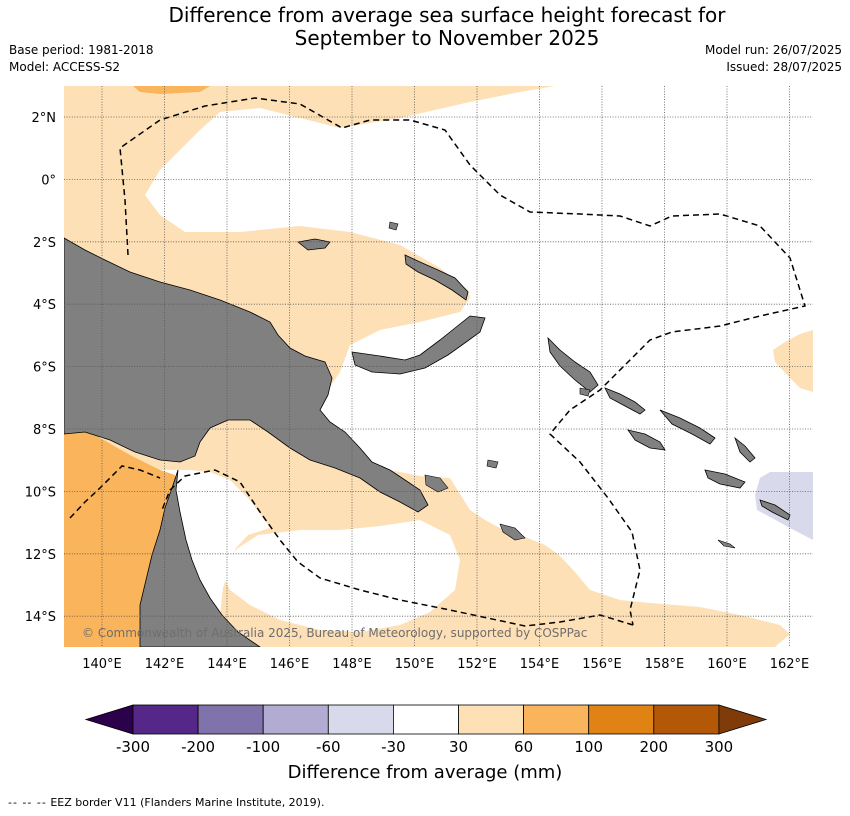  Describe the element at coordinates (44, 118) in the screenshot. I see `lat-tick-label: 2°N` at that location.